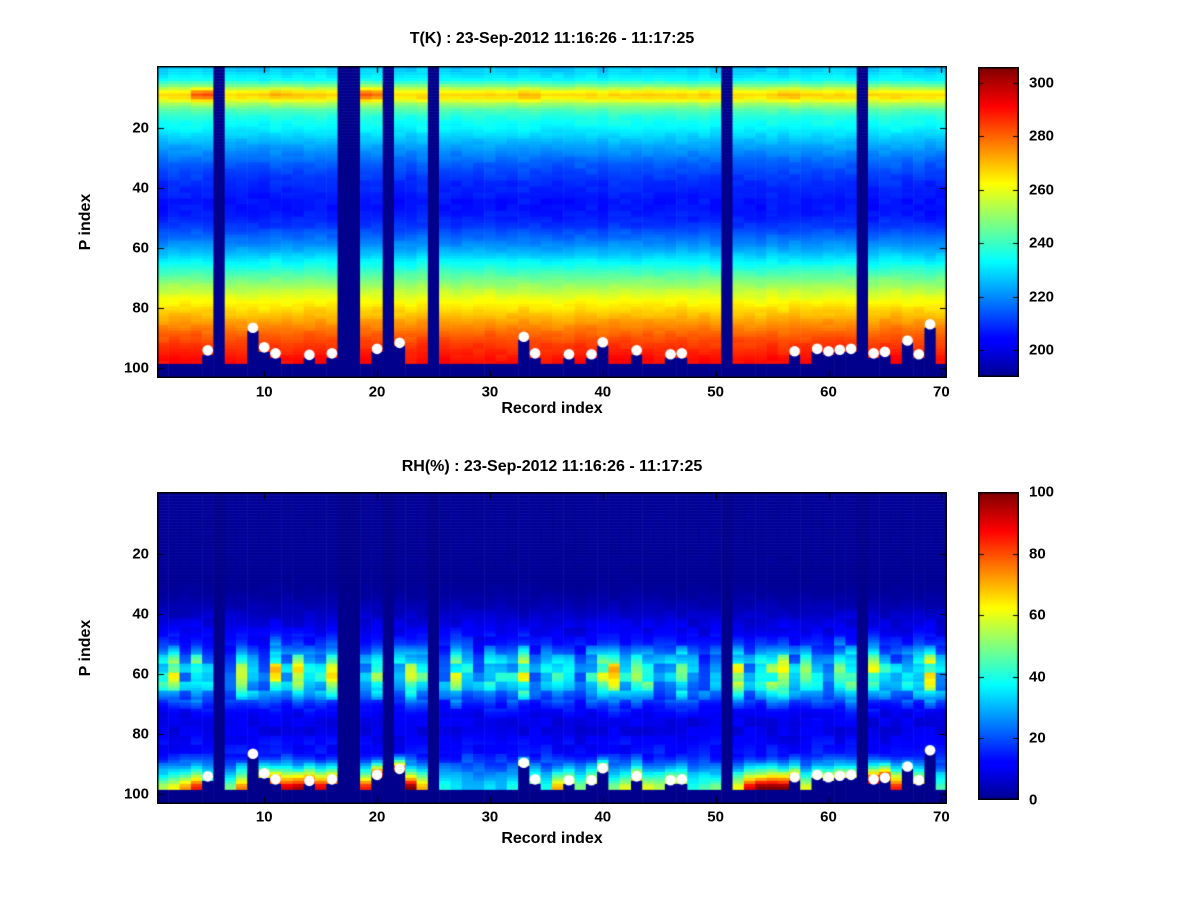 Image resolution: width=1200 pixels, height=900 pixels. Describe the element at coordinates (1033, 800) in the screenshot. I see `colorbar-tick-label: 0` at that location.